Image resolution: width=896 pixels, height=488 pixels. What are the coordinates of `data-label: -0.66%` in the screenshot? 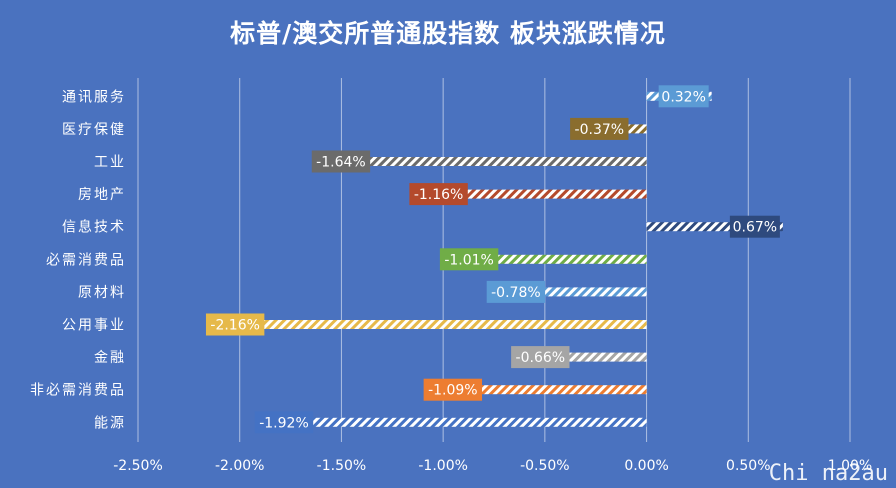 It's located at (541, 358).